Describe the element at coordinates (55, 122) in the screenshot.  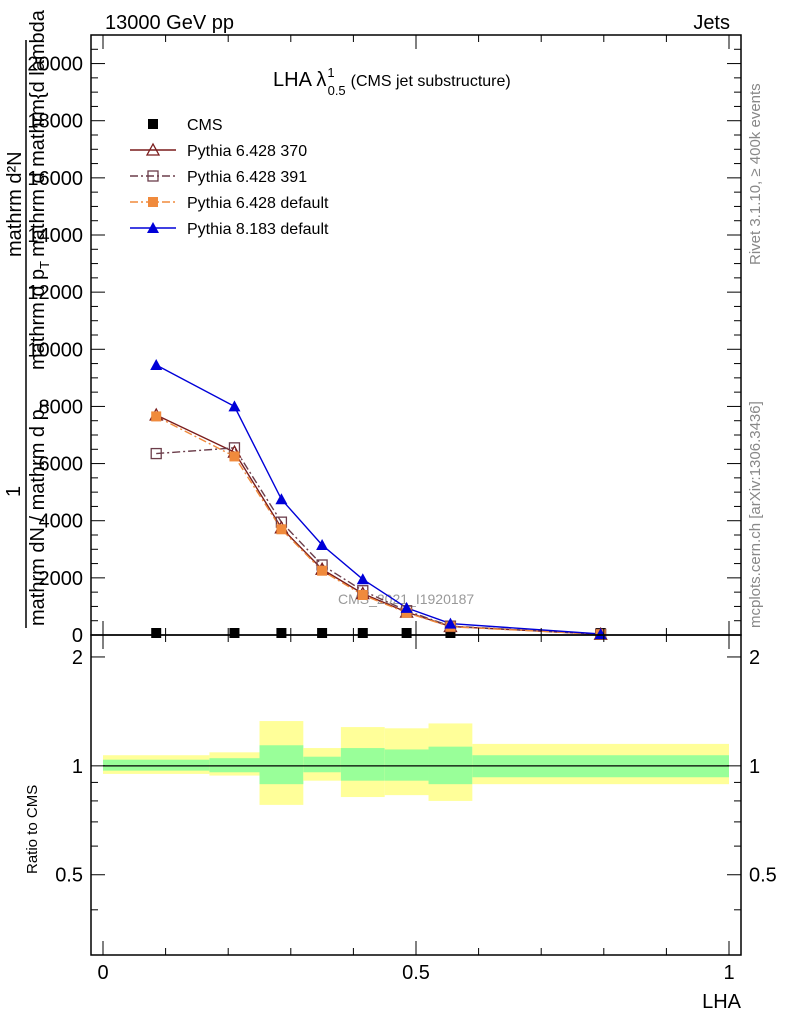
I see `y-tick-label: 18000` at that location.